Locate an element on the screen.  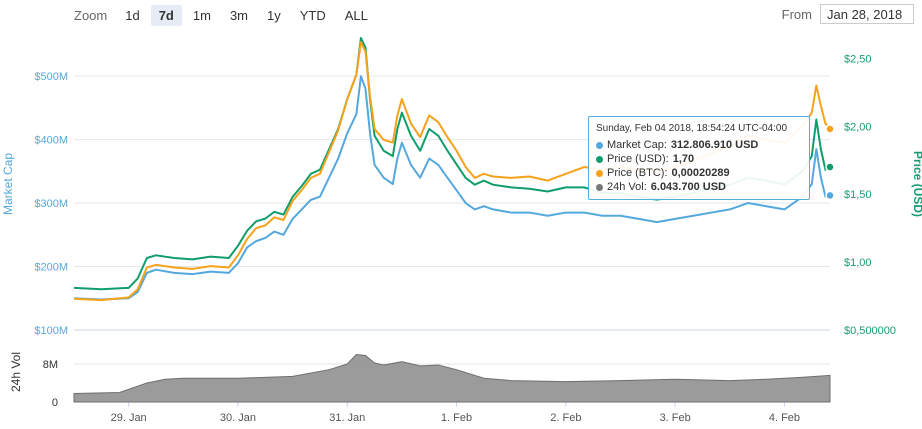
volume-tick-label: 0 is located at coordinates (55, 403).